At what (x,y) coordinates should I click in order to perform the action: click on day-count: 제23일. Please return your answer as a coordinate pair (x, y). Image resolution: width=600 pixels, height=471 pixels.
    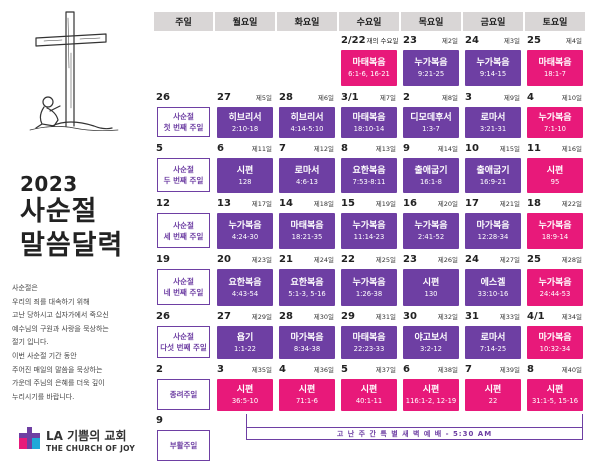
    Looking at the image, I should click on (261, 260).